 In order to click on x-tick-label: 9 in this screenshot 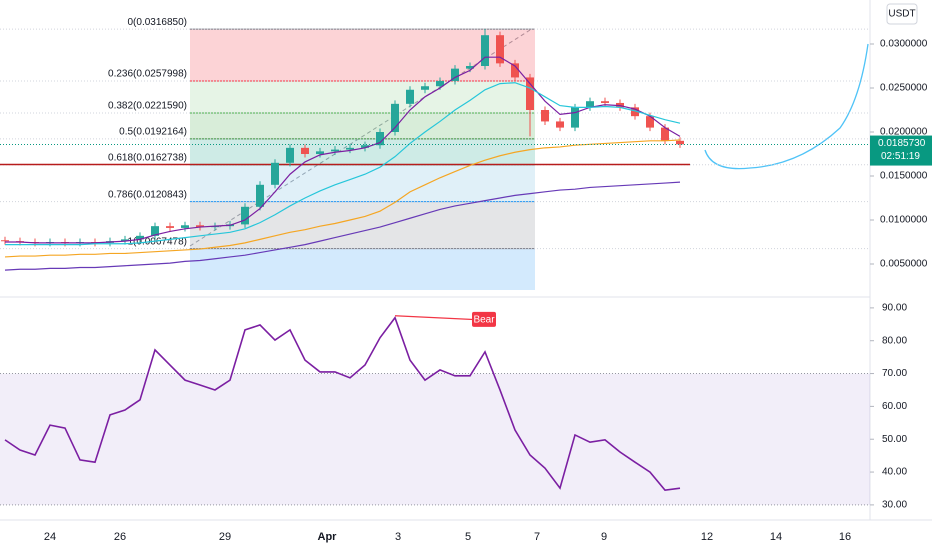, I will do `click(604, 537)`.